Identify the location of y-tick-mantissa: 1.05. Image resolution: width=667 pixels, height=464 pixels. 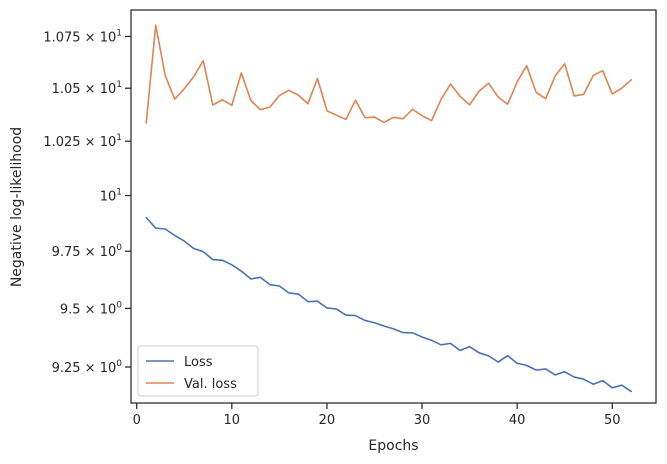
(66, 89).